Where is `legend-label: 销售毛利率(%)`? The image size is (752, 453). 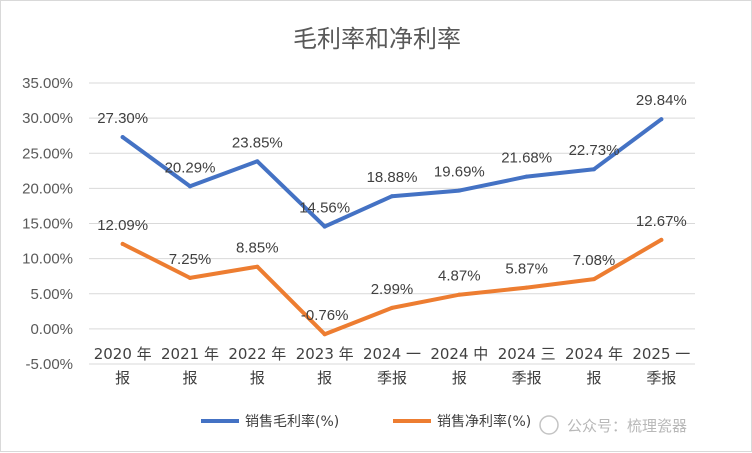 legend-label: 销售毛利率(%) is located at coordinates (292, 421).